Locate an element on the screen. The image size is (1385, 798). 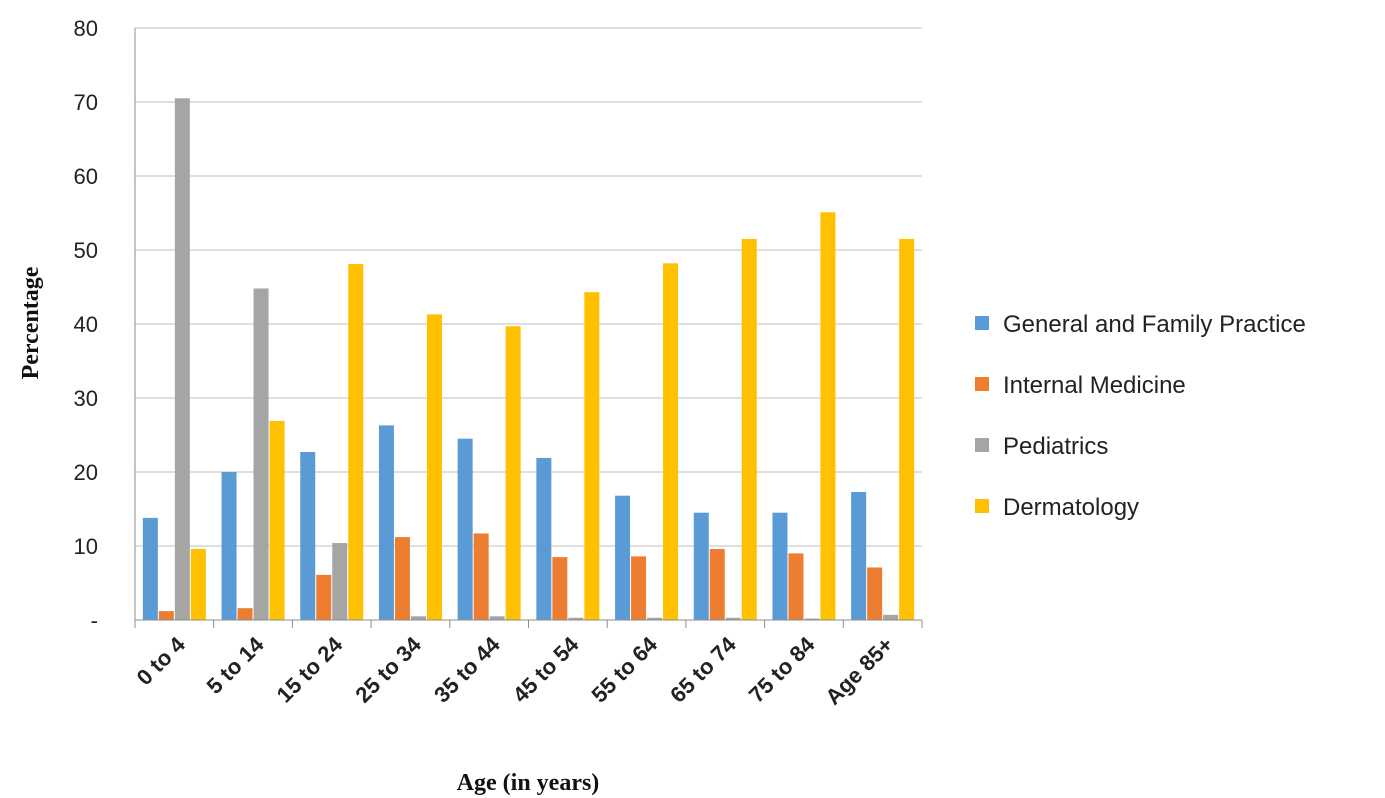
y-tick-label: 30 is located at coordinates (86, 398).